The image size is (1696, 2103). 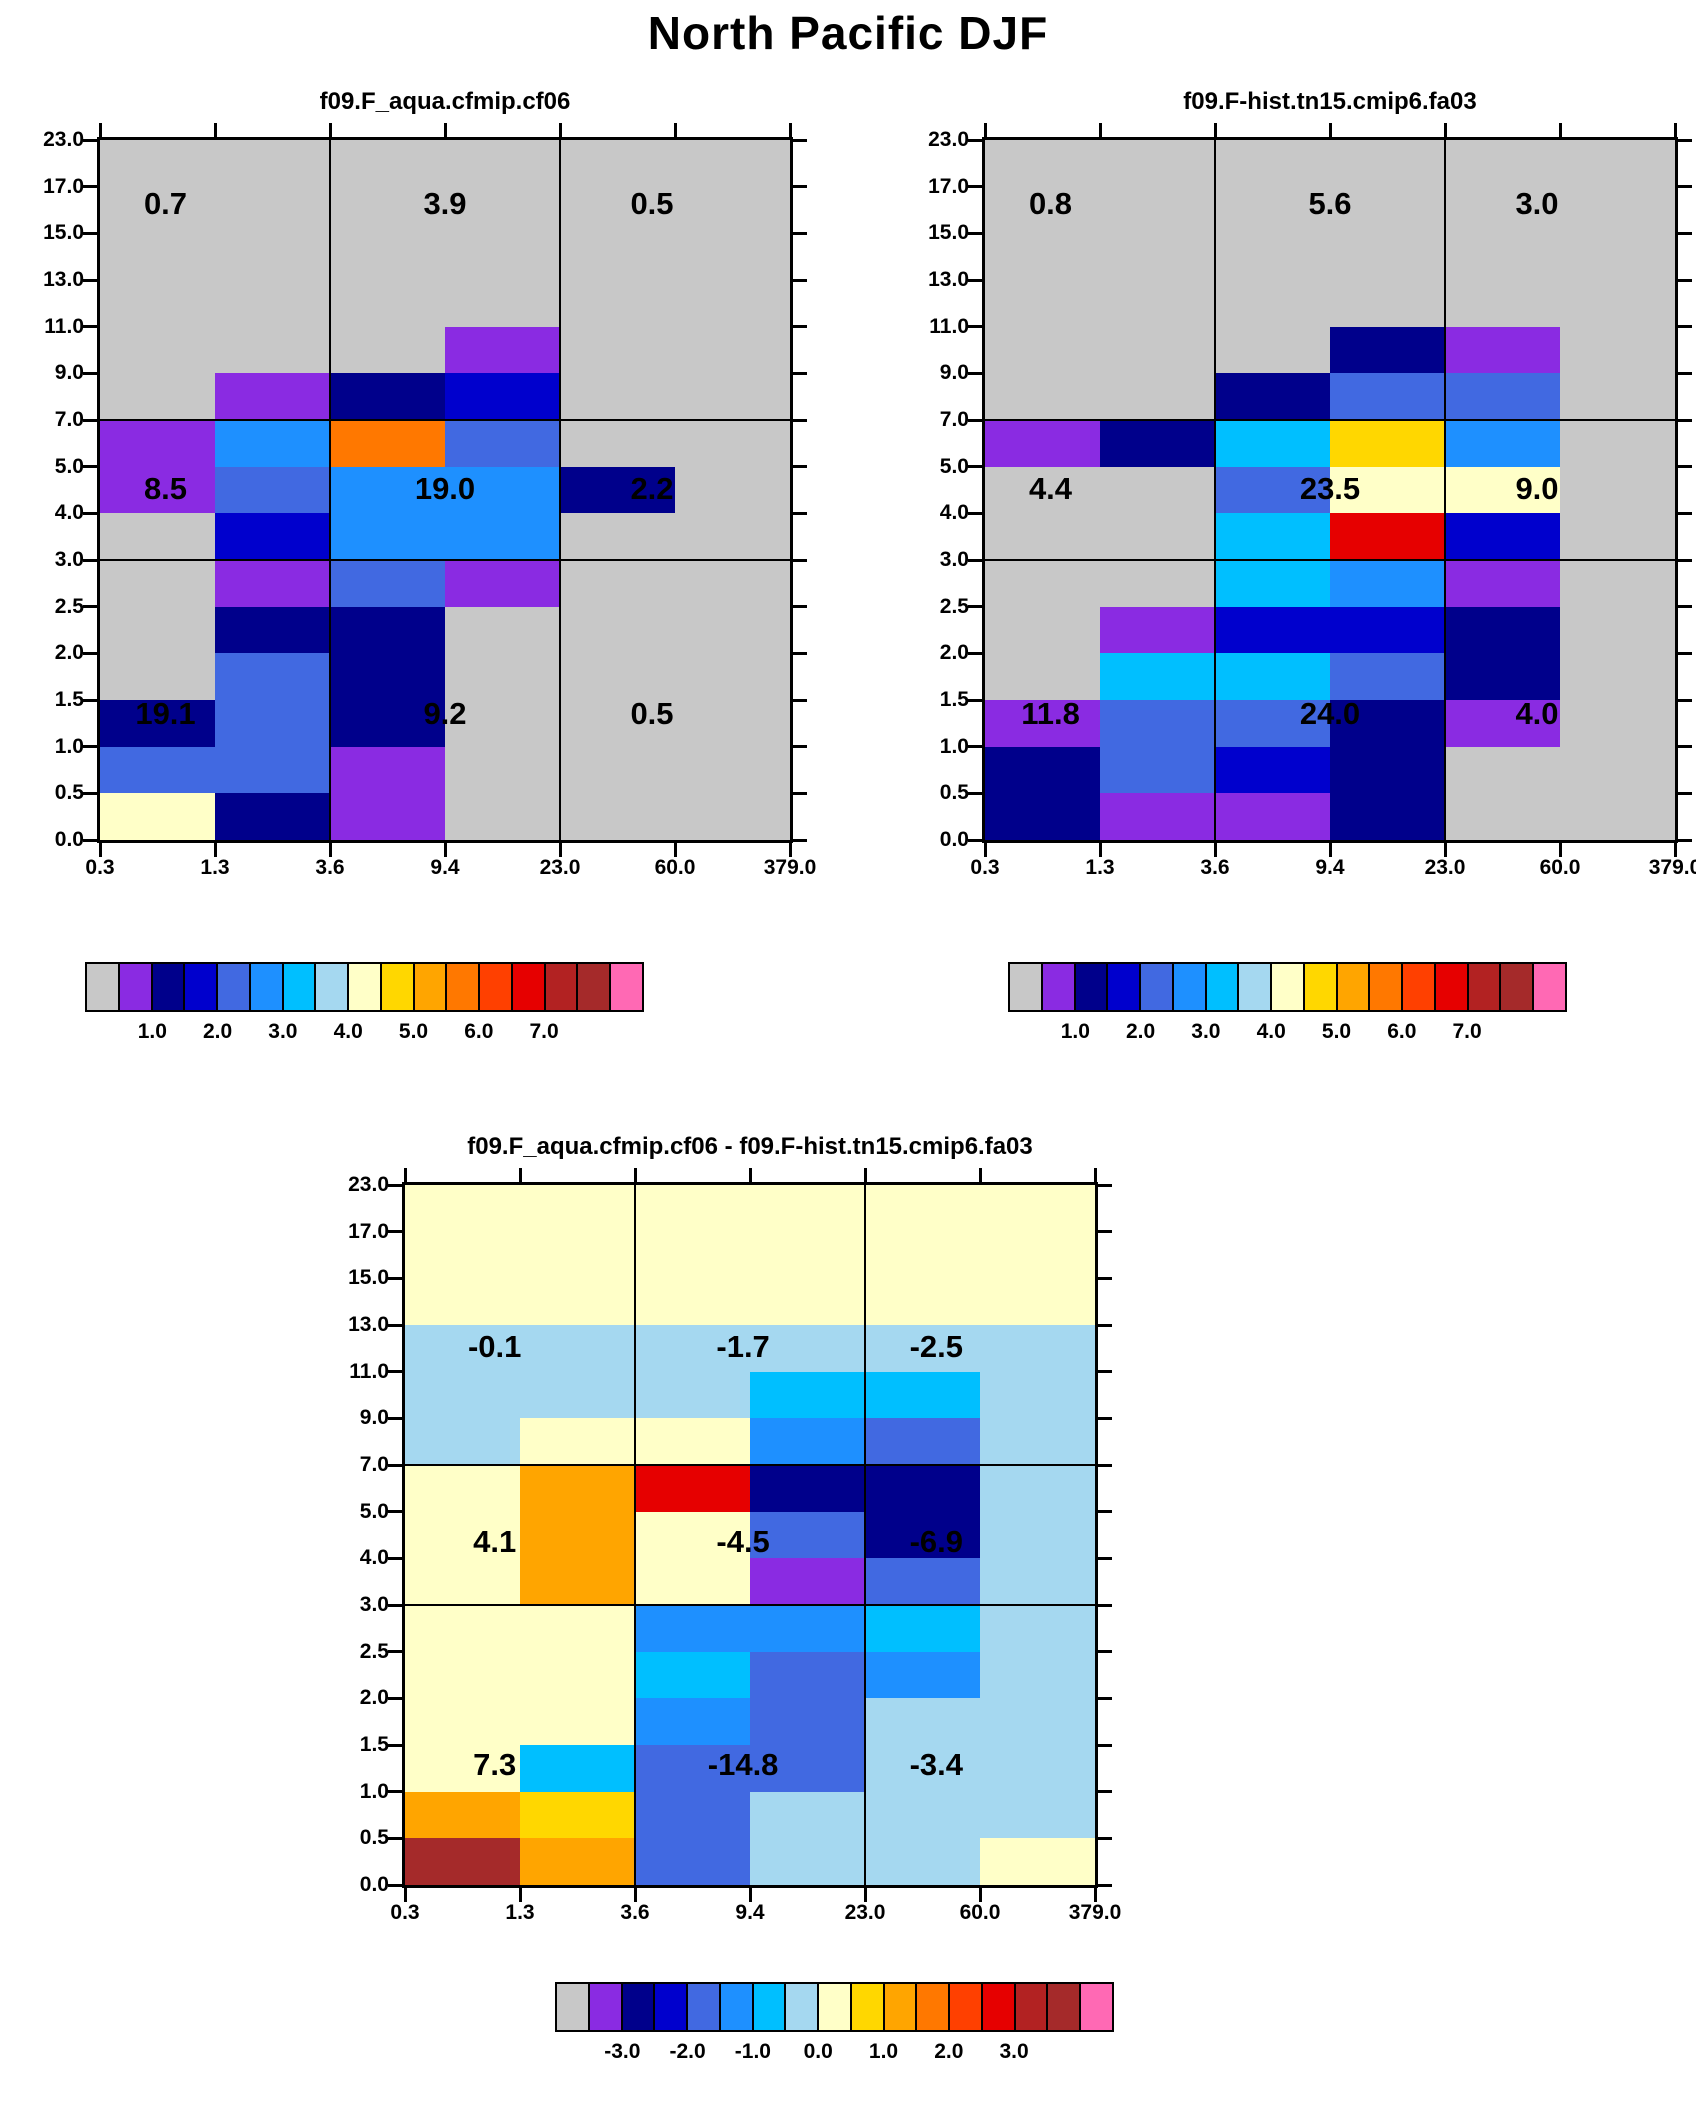 I want to click on y-tick-label: 7.0, so click(x=374, y=1464).